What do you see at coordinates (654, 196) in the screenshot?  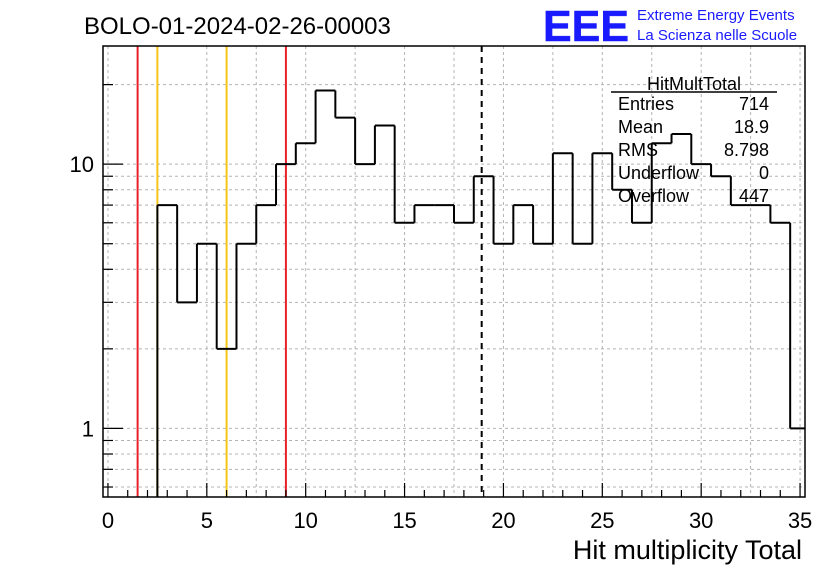 I see `stats-label: Overflow` at bounding box center [654, 196].